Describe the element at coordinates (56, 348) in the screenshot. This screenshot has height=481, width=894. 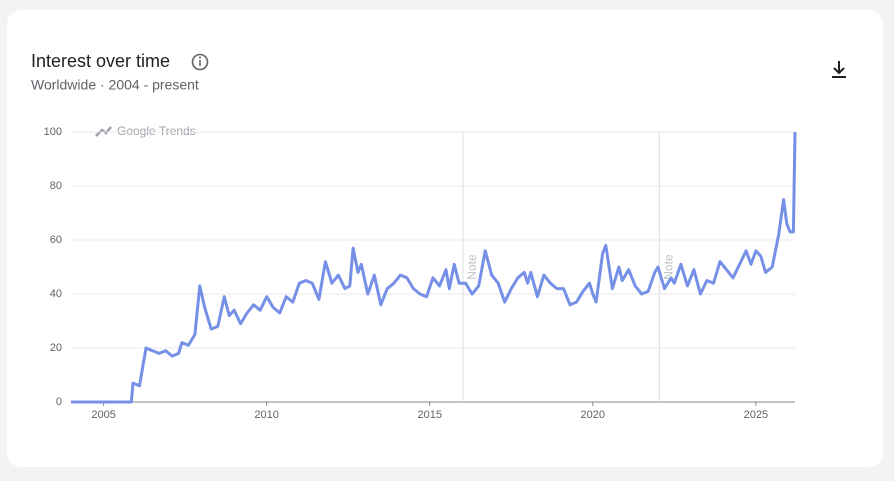
I see `y-tick-label: 20` at that location.